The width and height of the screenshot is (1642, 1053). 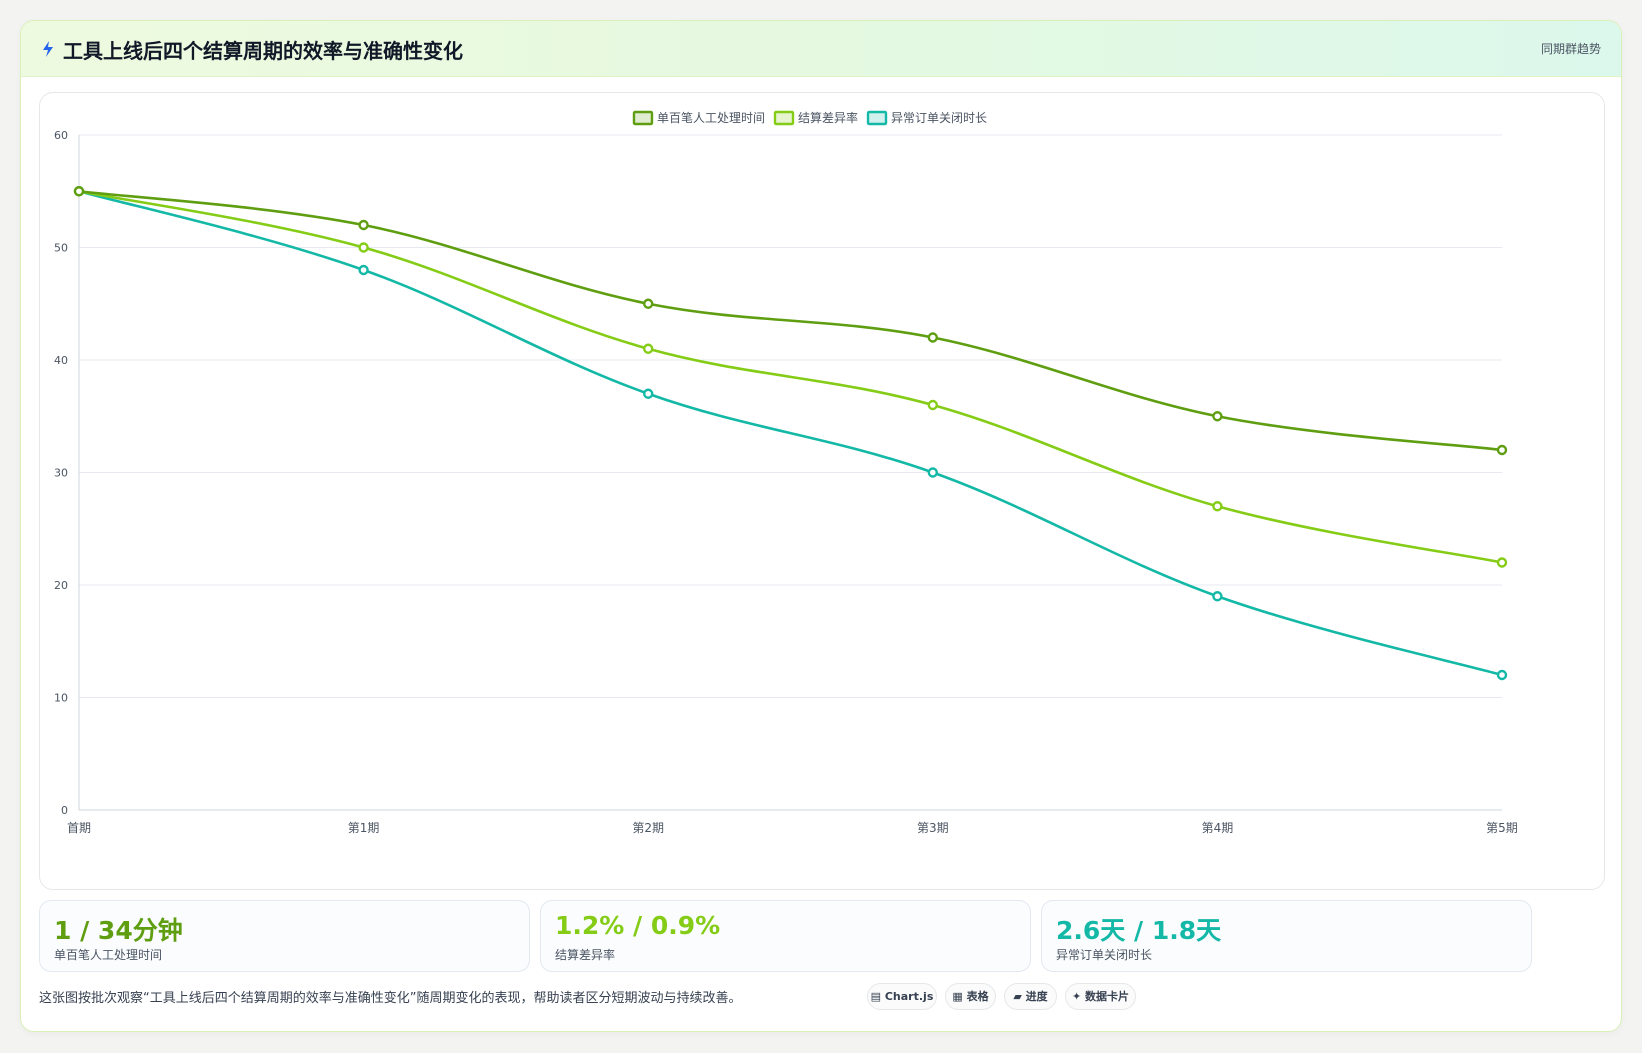 I want to click on chip-label: Chart.js, so click(x=909, y=996).